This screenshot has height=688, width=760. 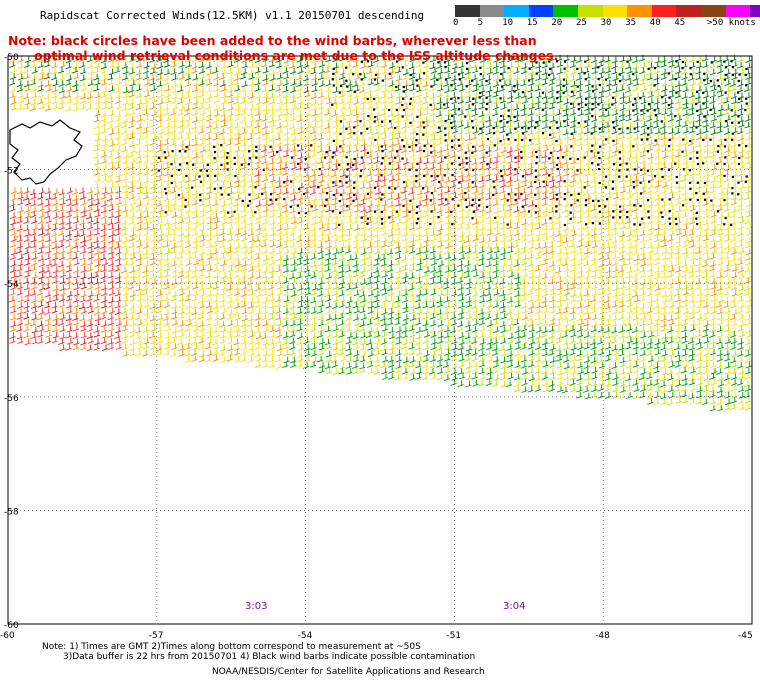 What do you see at coordinates (156, 636) in the screenshot?
I see `longitude-label: -57` at bounding box center [156, 636].